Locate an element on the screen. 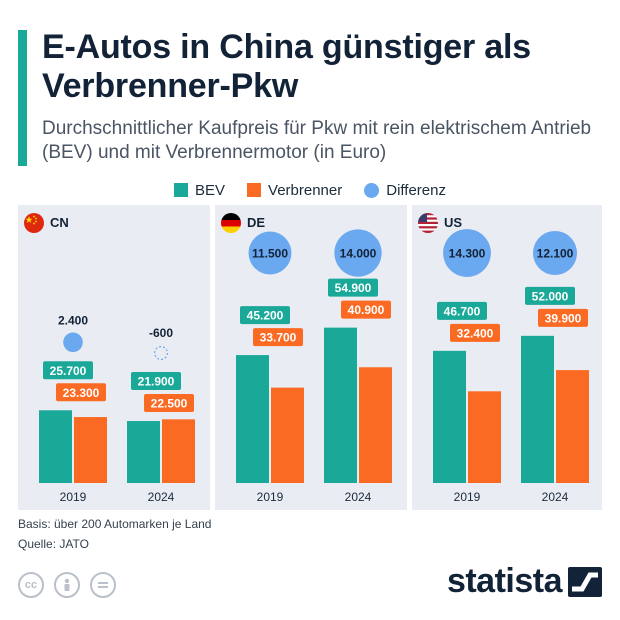 This screenshot has width=620, height=620. legend-swatch-bev is located at coordinates (181, 190).